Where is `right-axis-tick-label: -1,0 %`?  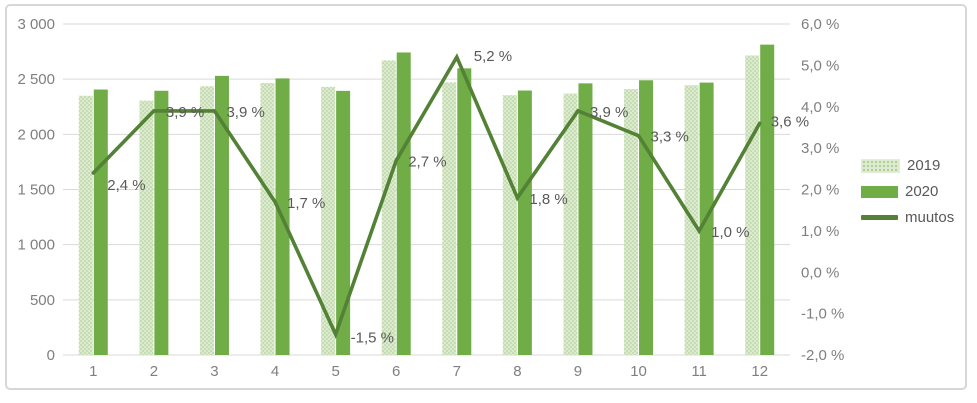 right-axis-tick-label: -1,0 % is located at coordinates (822, 314).